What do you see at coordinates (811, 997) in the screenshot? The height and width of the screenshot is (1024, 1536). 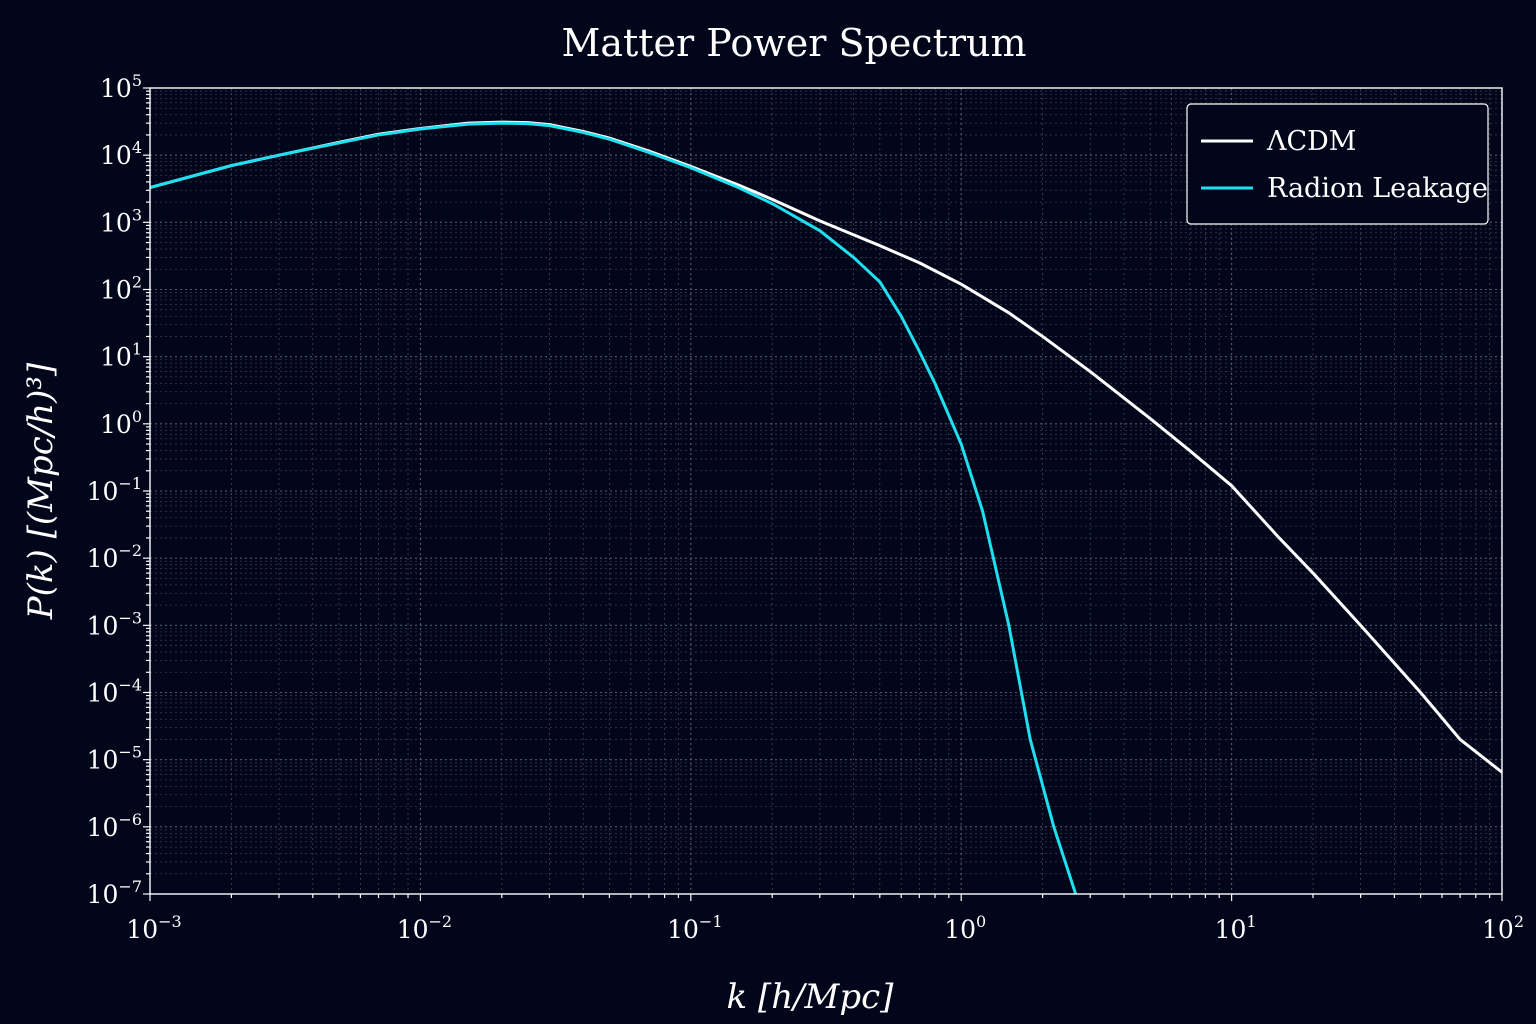 I see `x-axis-label: k [h/Mpc]` at bounding box center [811, 997].